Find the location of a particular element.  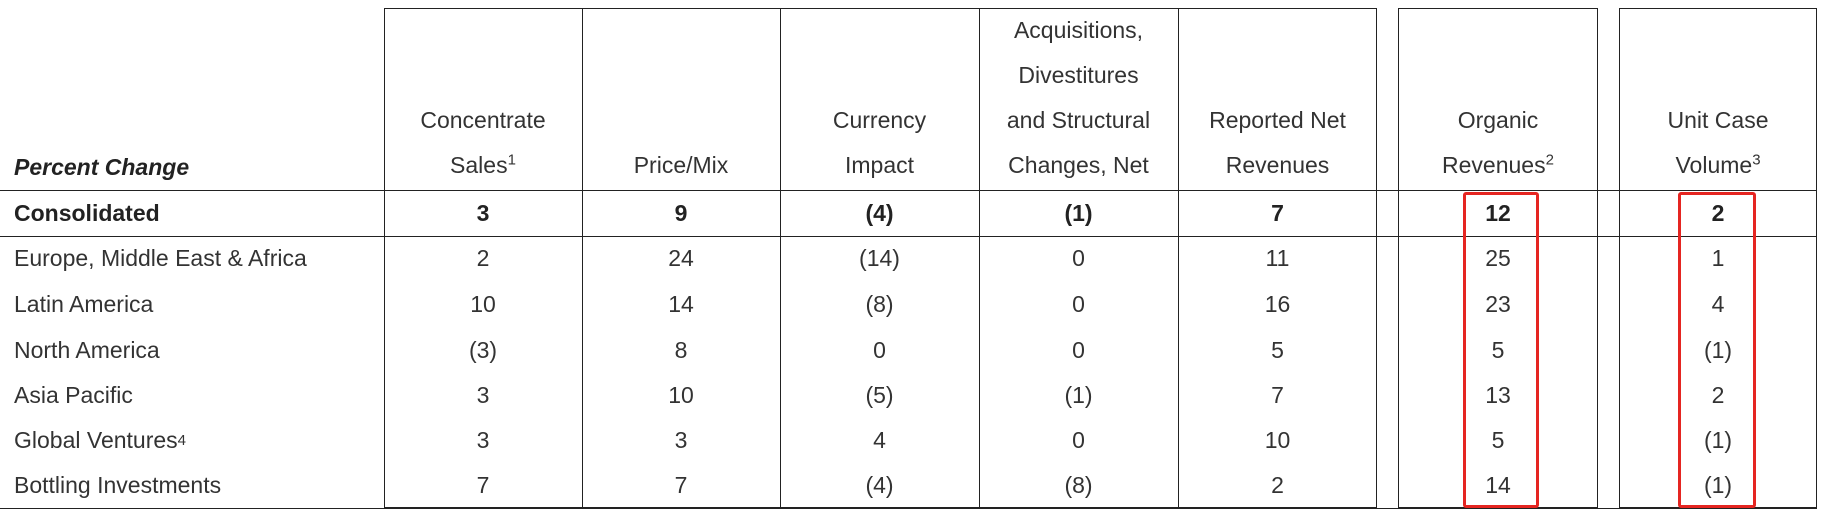

row-label: Latin America is located at coordinates (192, 304).